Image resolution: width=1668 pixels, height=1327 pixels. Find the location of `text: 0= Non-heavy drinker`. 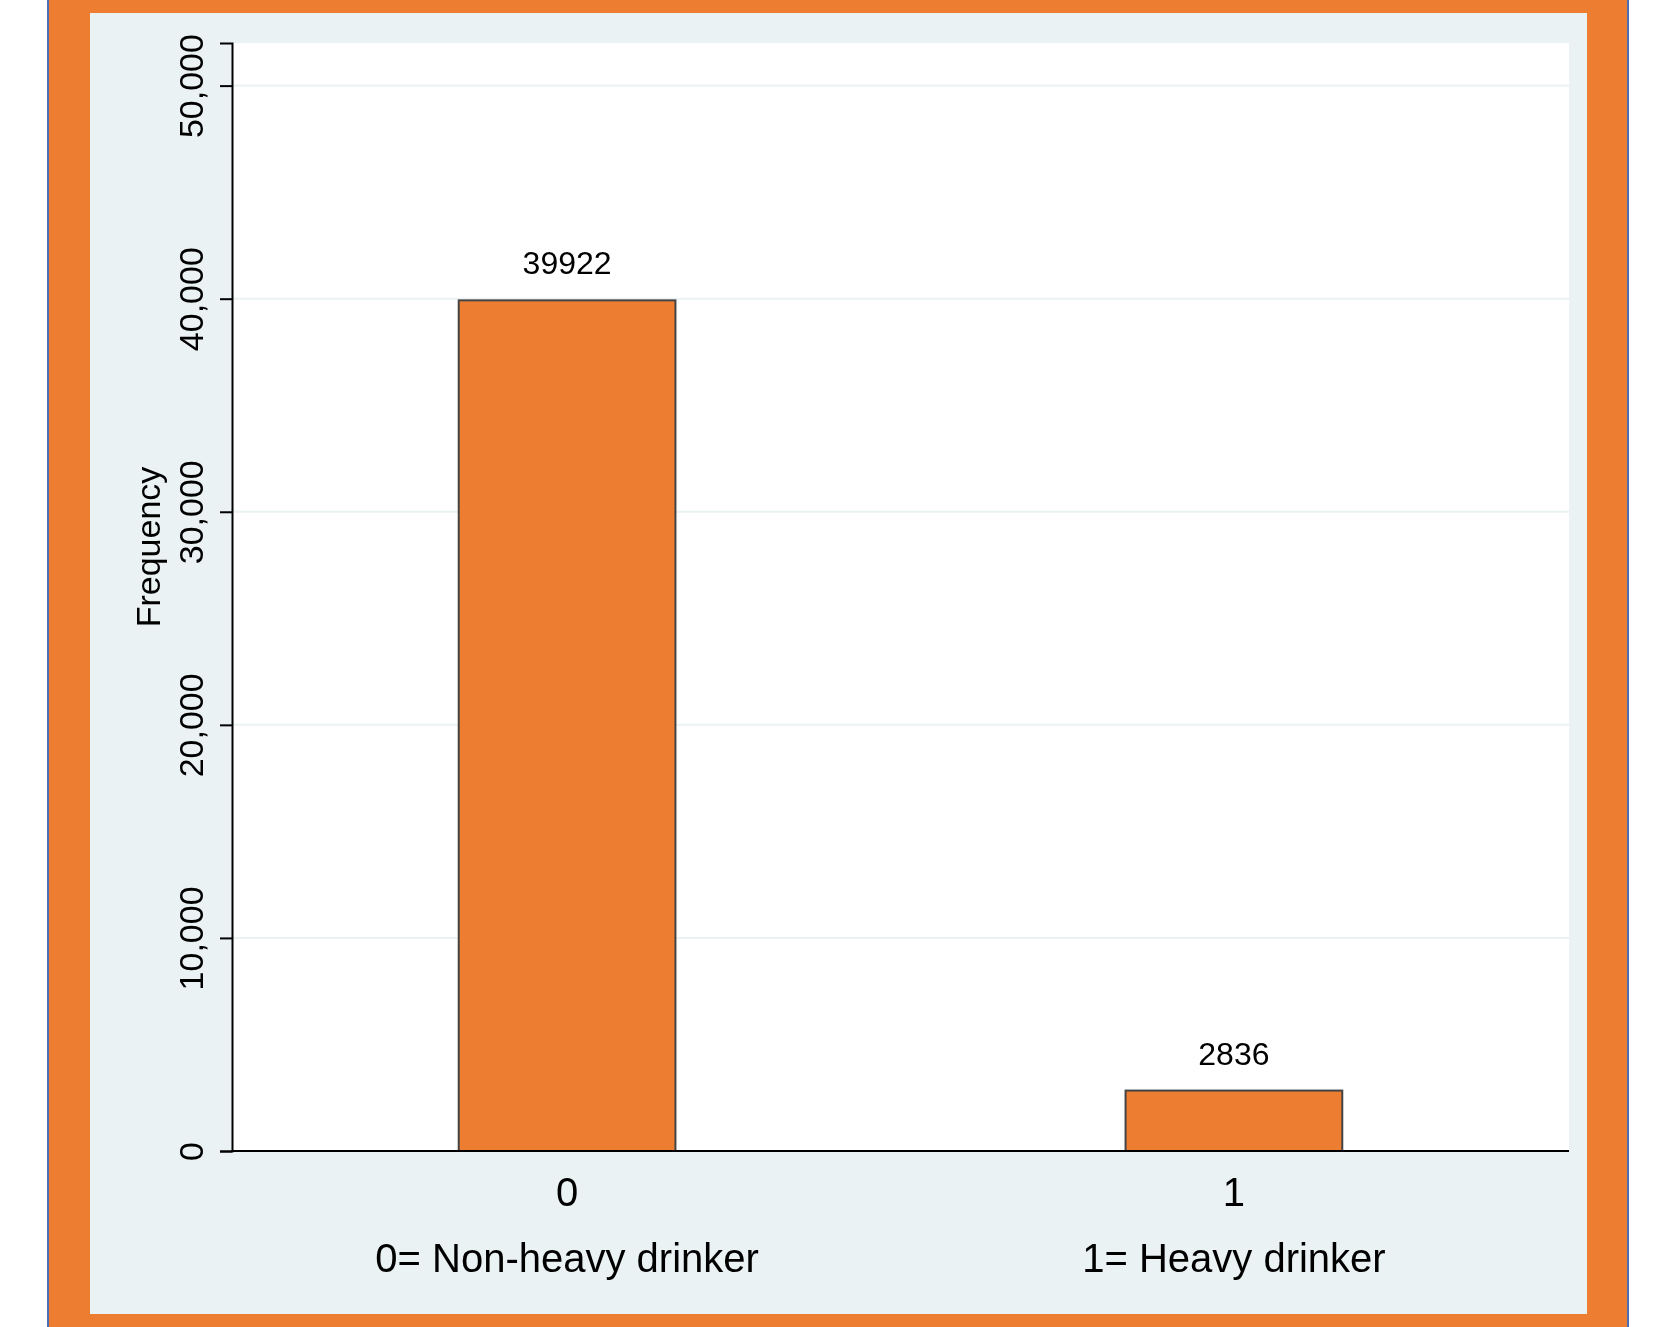

text: 0= Non-heavy drinker is located at coordinates (567, 1258).